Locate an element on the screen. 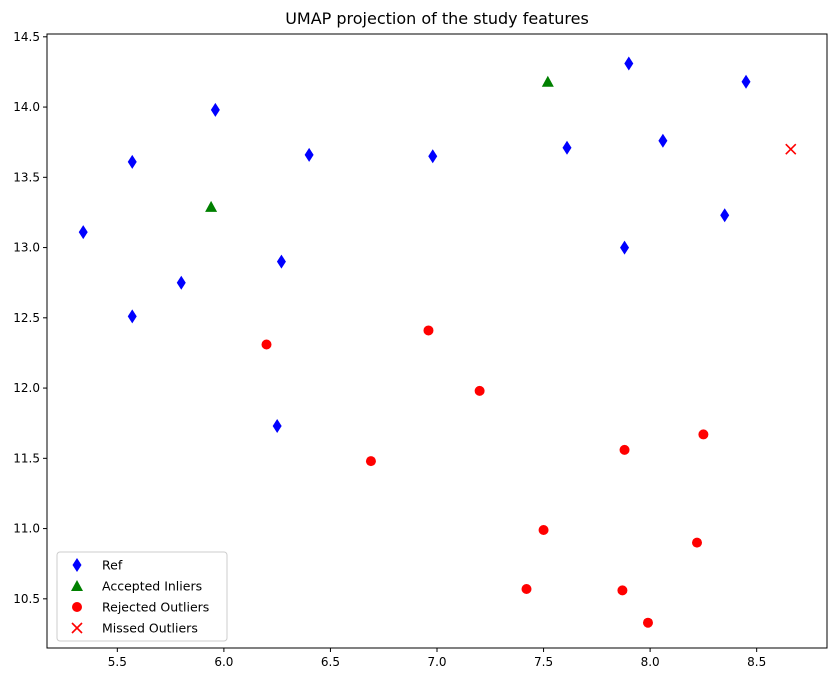 This screenshot has height=686, width=835. legend-entry: Missed Outliers is located at coordinates (134, 628).